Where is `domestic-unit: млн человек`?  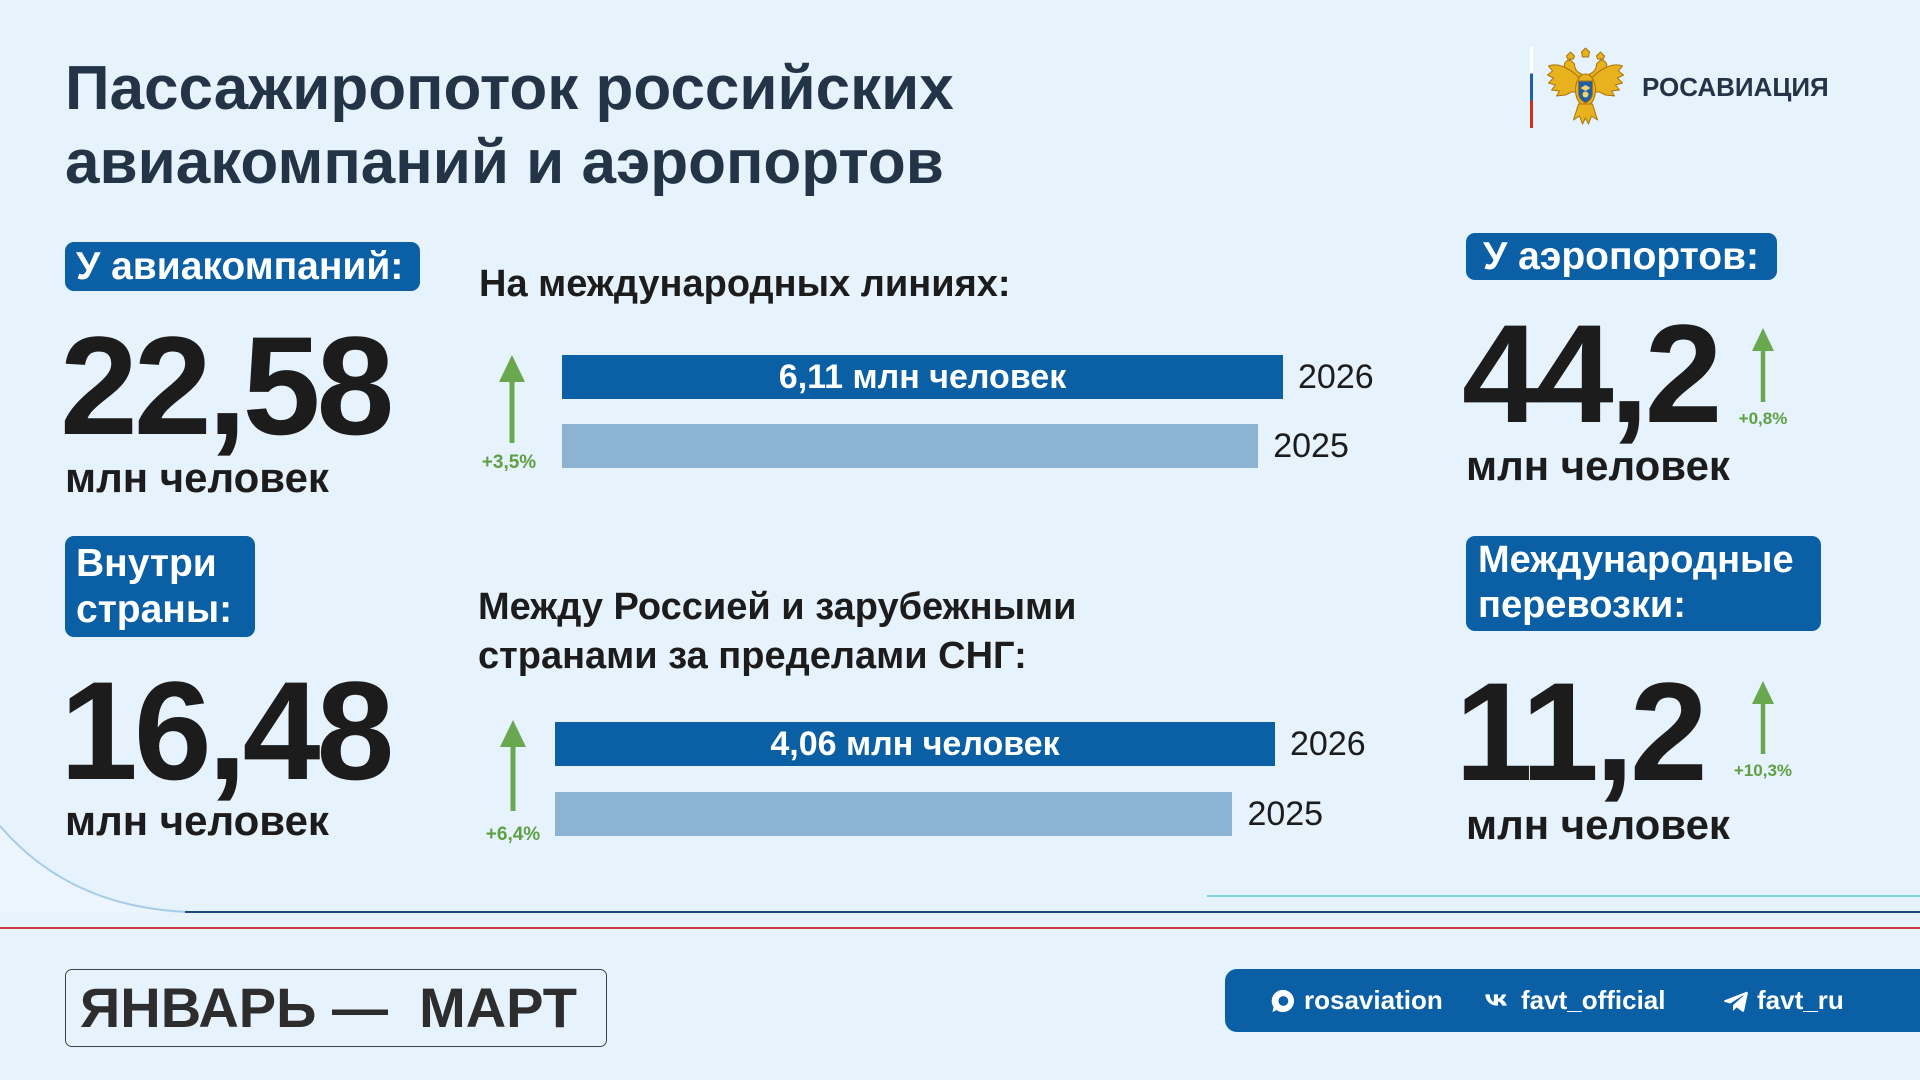 domestic-unit: млн человек is located at coordinates (197, 820).